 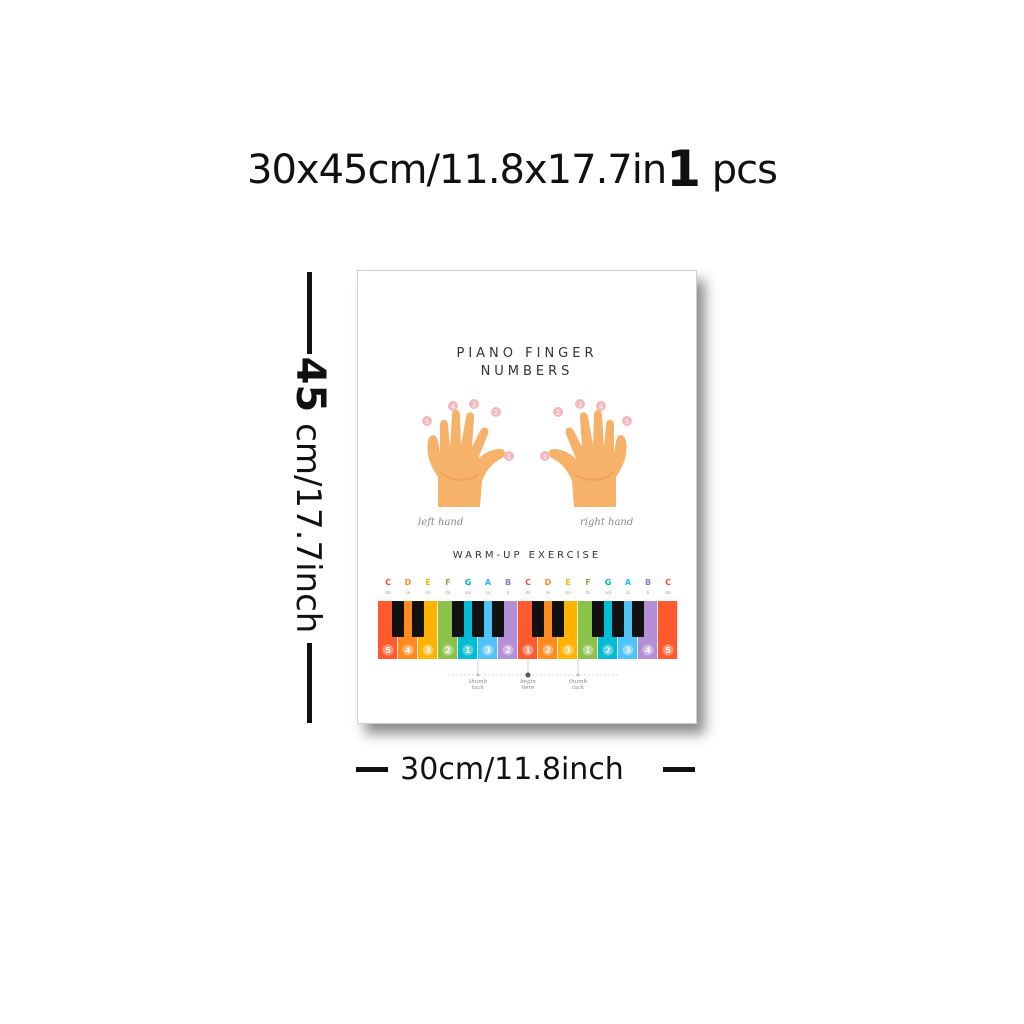 What do you see at coordinates (468, 453) in the screenshot?
I see `left-hand-illustration: 5 4 3 2 1` at bounding box center [468, 453].